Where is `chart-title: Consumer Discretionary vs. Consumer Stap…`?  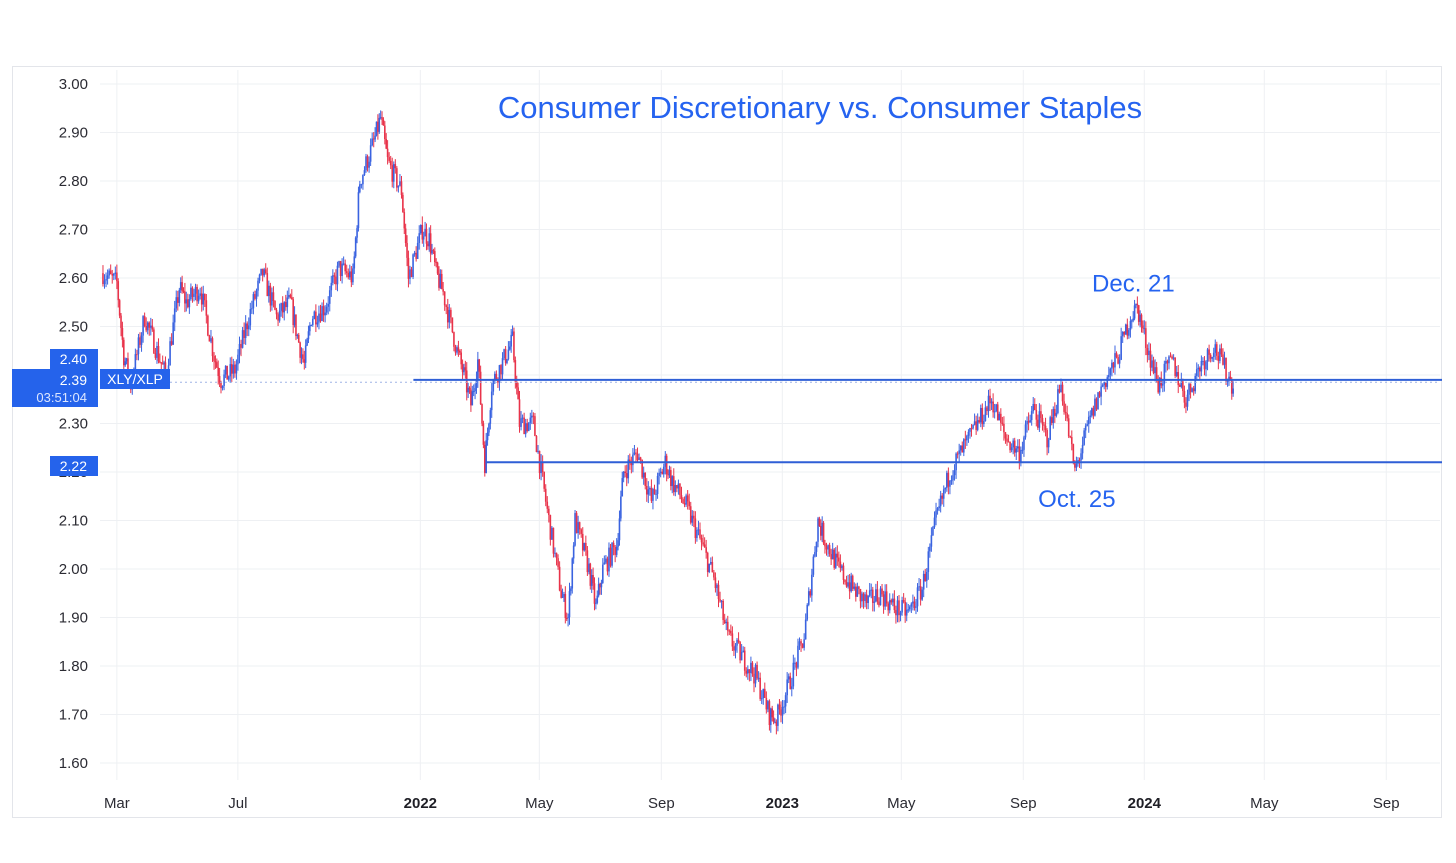 chart-title: Consumer Discretionary vs. Consumer Stap… is located at coordinates (820, 107).